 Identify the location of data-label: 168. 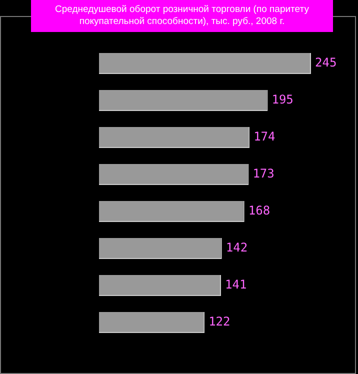
(259, 211).